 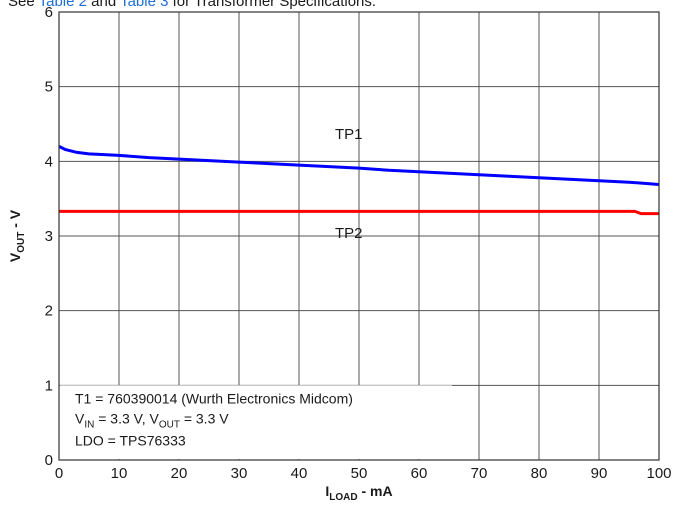 I want to click on x-tick-label: 20, so click(x=179, y=473).